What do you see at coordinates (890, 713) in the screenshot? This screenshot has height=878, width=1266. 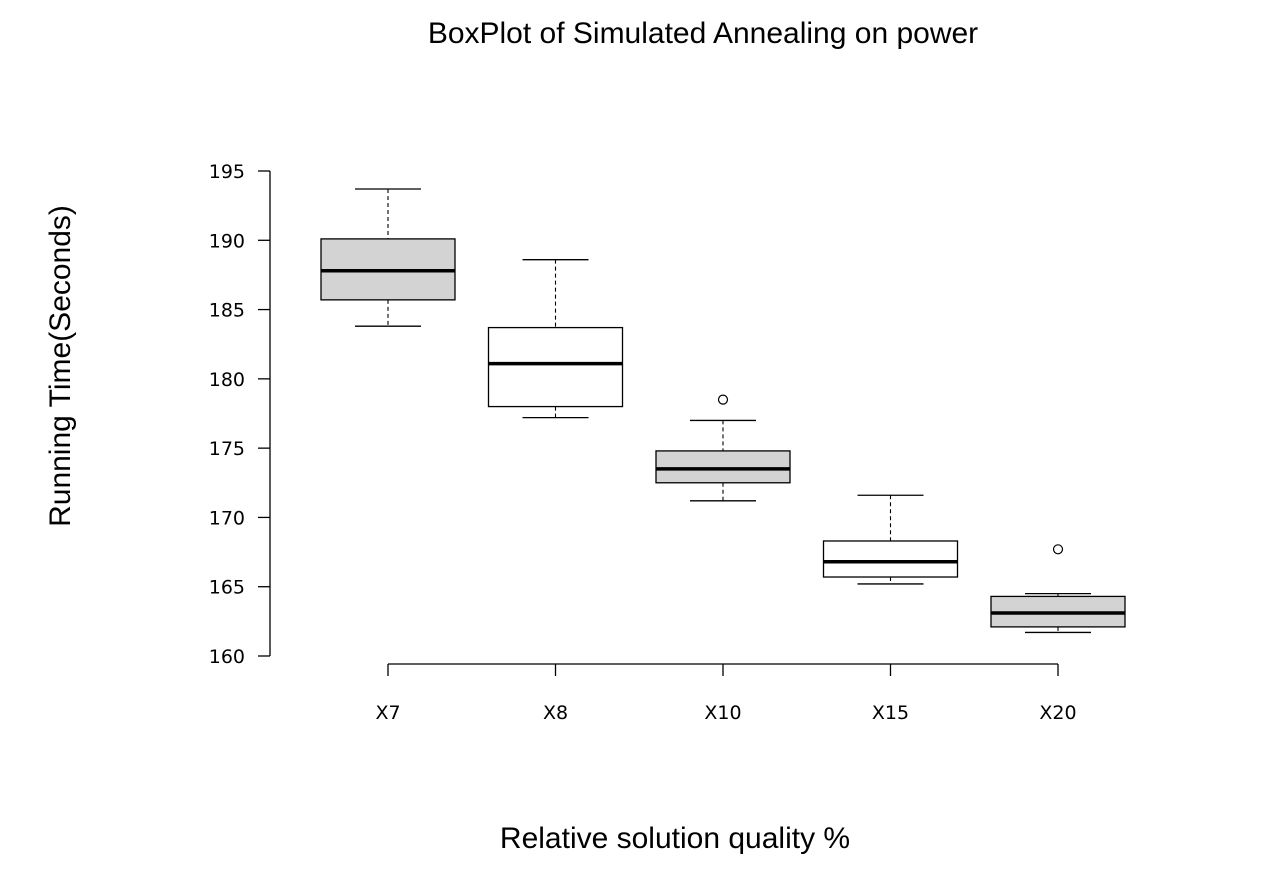 I see `x-tick-label: X15` at bounding box center [890, 713].